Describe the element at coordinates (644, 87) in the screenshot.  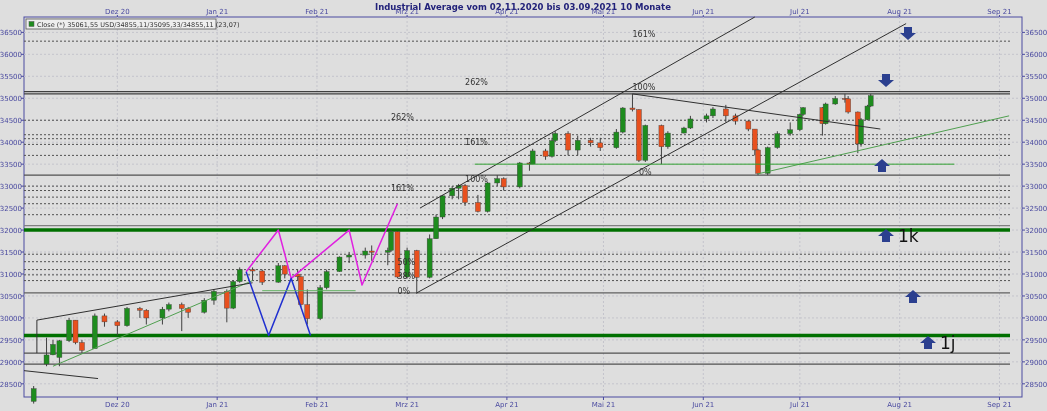
I see `annotation: 100%` at that location.